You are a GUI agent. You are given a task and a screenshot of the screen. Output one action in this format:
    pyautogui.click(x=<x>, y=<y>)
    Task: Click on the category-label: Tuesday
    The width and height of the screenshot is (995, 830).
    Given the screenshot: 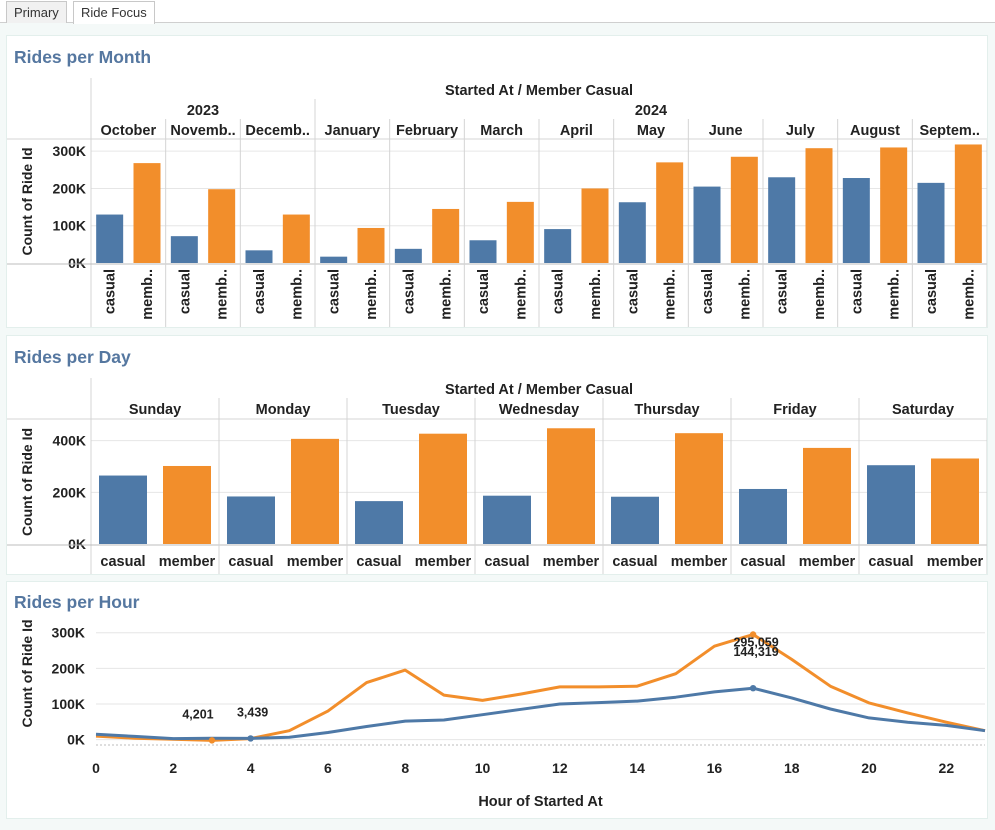 What is the action you would take?
    pyautogui.click(x=411, y=410)
    